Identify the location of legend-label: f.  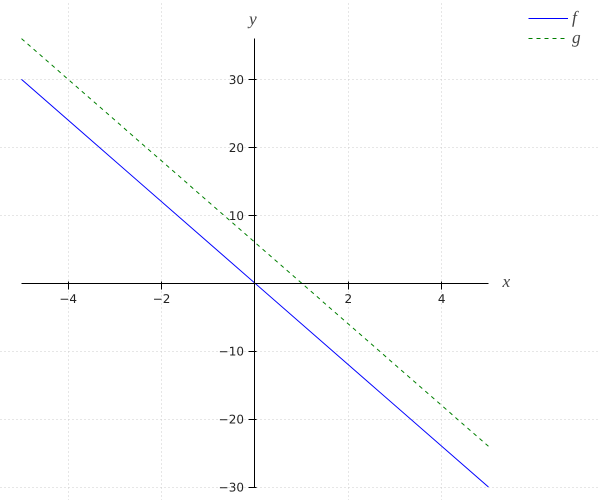
(576, 18).